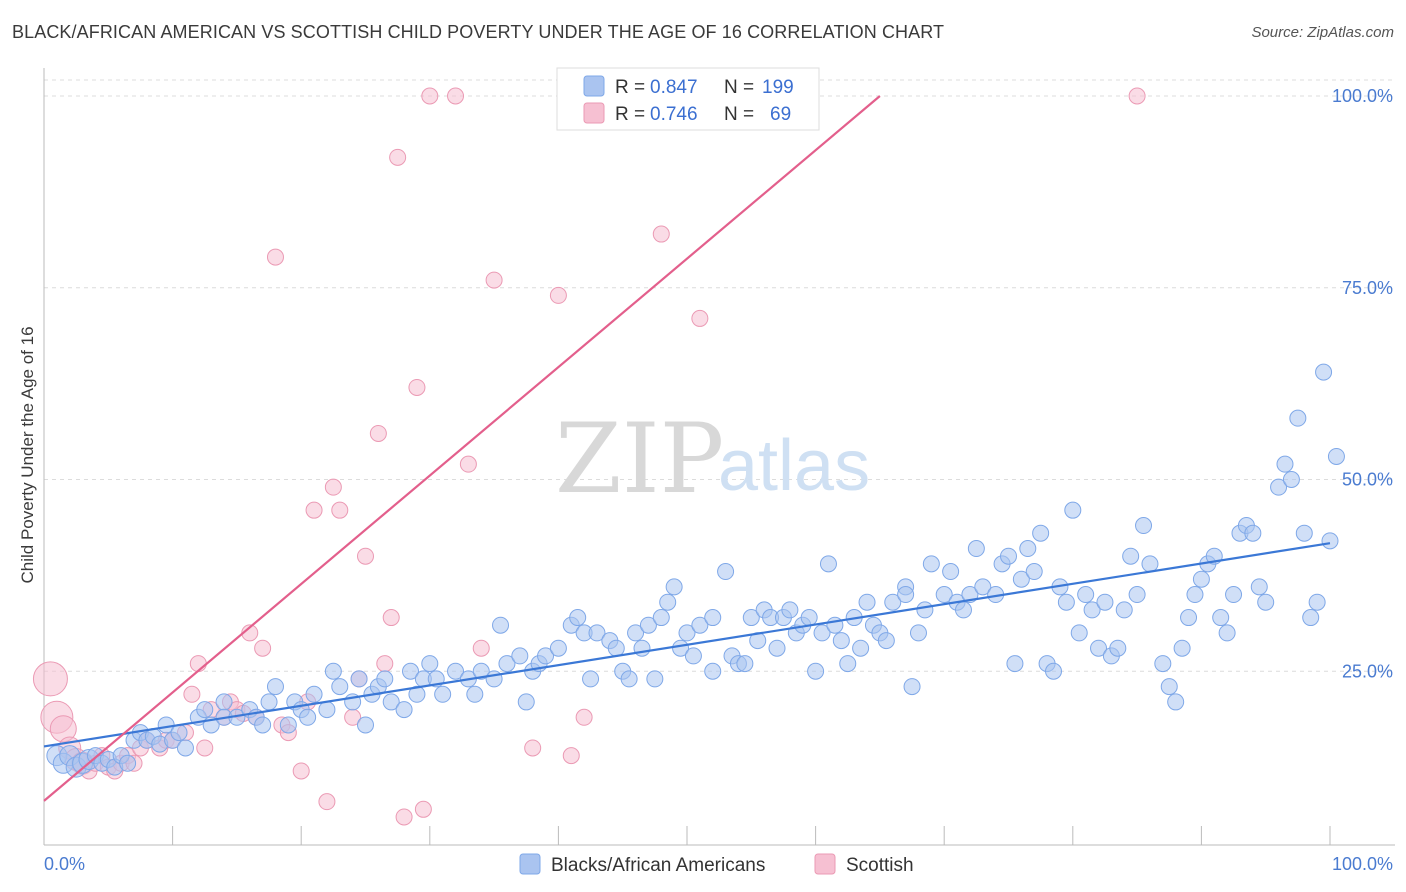 This screenshot has height=892, width=1406. I want to click on legend-swatch-black, so click(594, 86).